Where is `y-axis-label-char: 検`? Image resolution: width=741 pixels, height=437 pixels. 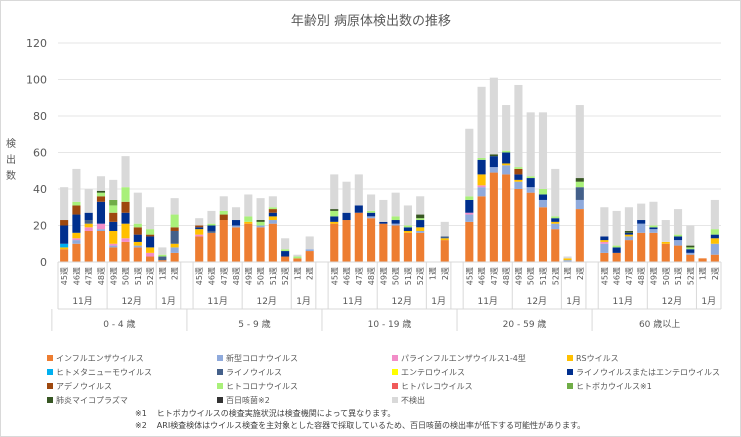 y-axis-label-char: 検 is located at coordinates (11, 143).